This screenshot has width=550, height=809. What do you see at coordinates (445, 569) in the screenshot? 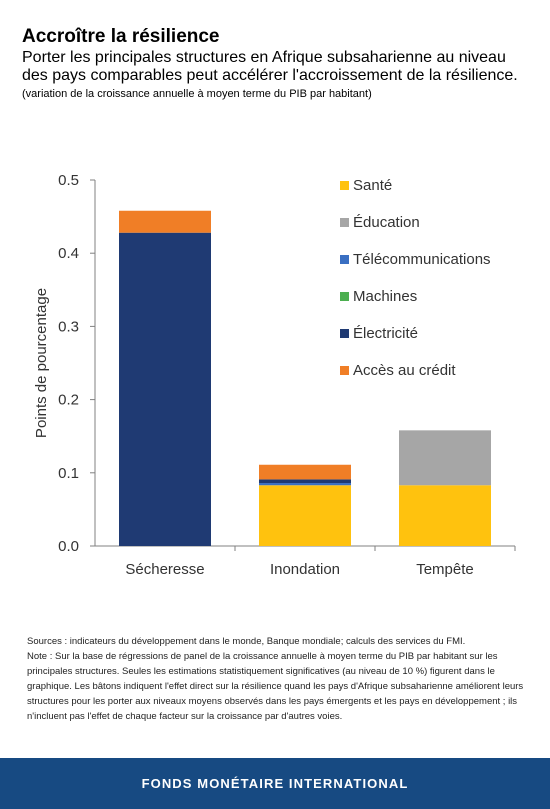
I see `x-tick-label: Tempête` at bounding box center [445, 569].